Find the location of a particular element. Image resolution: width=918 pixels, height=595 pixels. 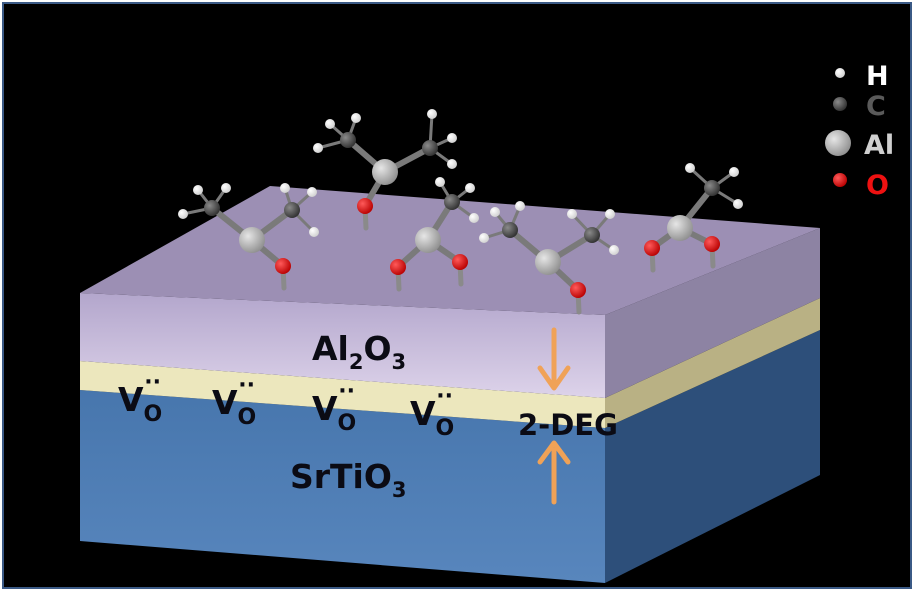

hydrogen-atom-icon is located at coordinates (840, 73).